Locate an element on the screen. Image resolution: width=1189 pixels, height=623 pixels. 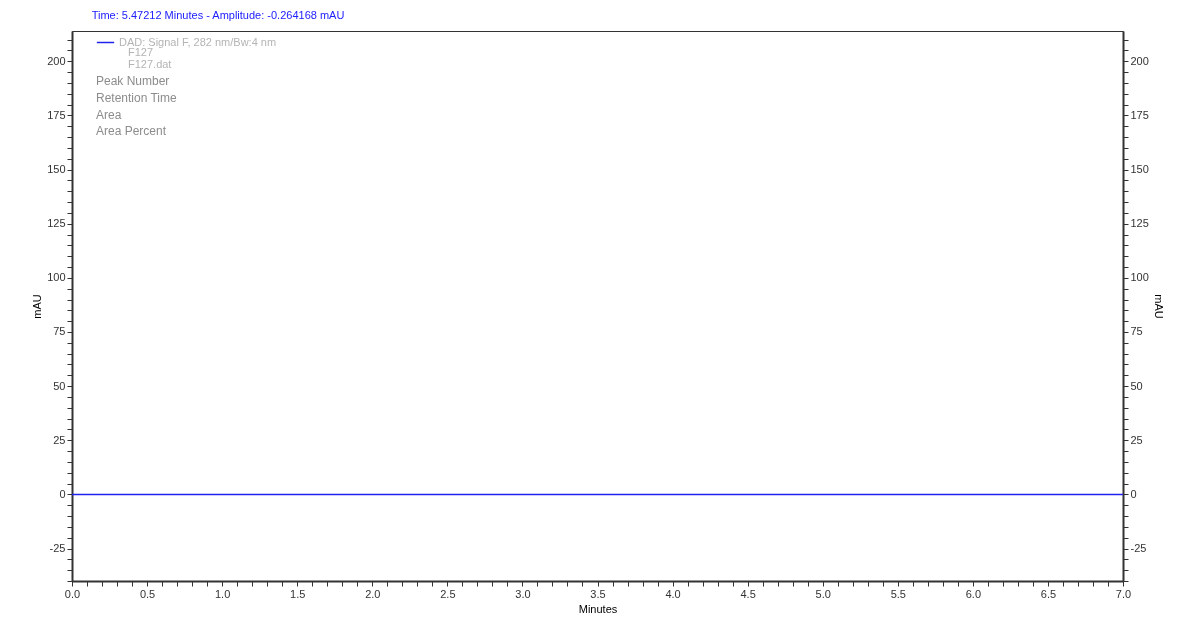
y-tick-label: 25 is located at coordinates (59, 439).